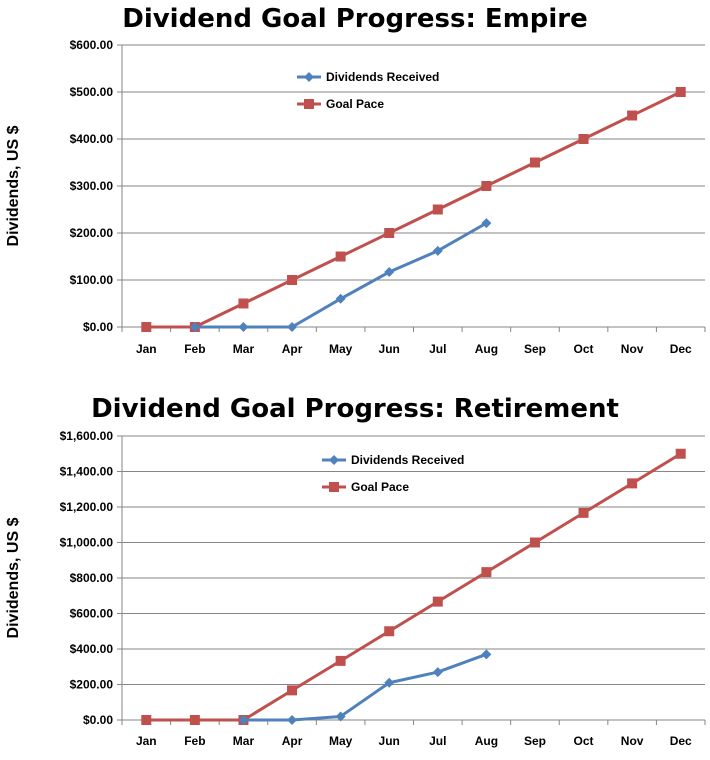  What do you see at coordinates (92, 92) in the screenshot?
I see `y-tick-label: $500.00` at bounding box center [92, 92].